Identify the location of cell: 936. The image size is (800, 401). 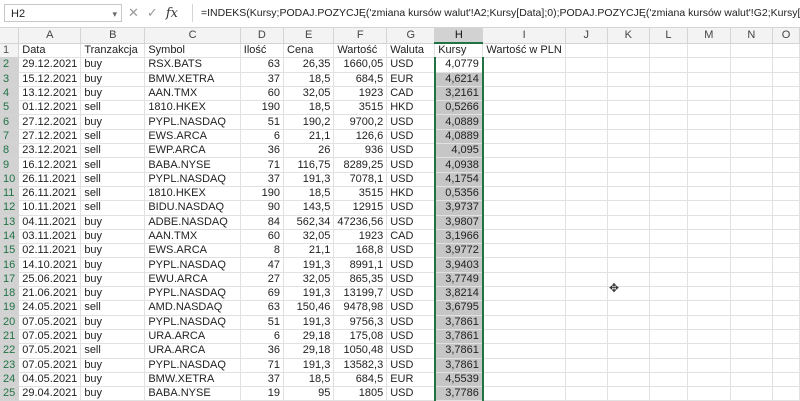
(360, 151).